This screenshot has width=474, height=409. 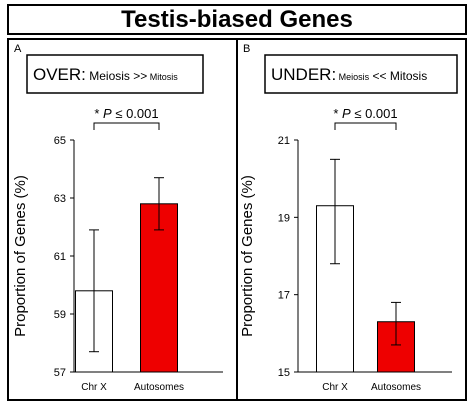 What do you see at coordinates (284, 141) in the screenshot?
I see `y-tick-label: 21` at bounding box center [284, 141].